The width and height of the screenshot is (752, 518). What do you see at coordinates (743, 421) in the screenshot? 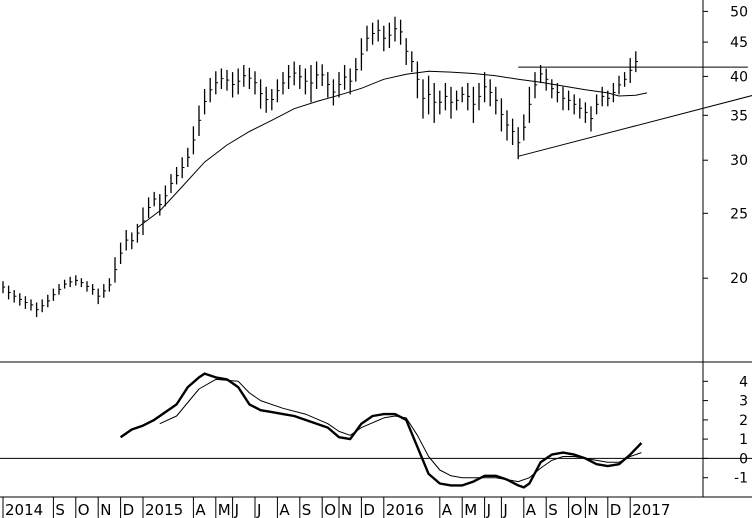
I see `oscillator-tick-label: 2` at bounding box center [743, 421].